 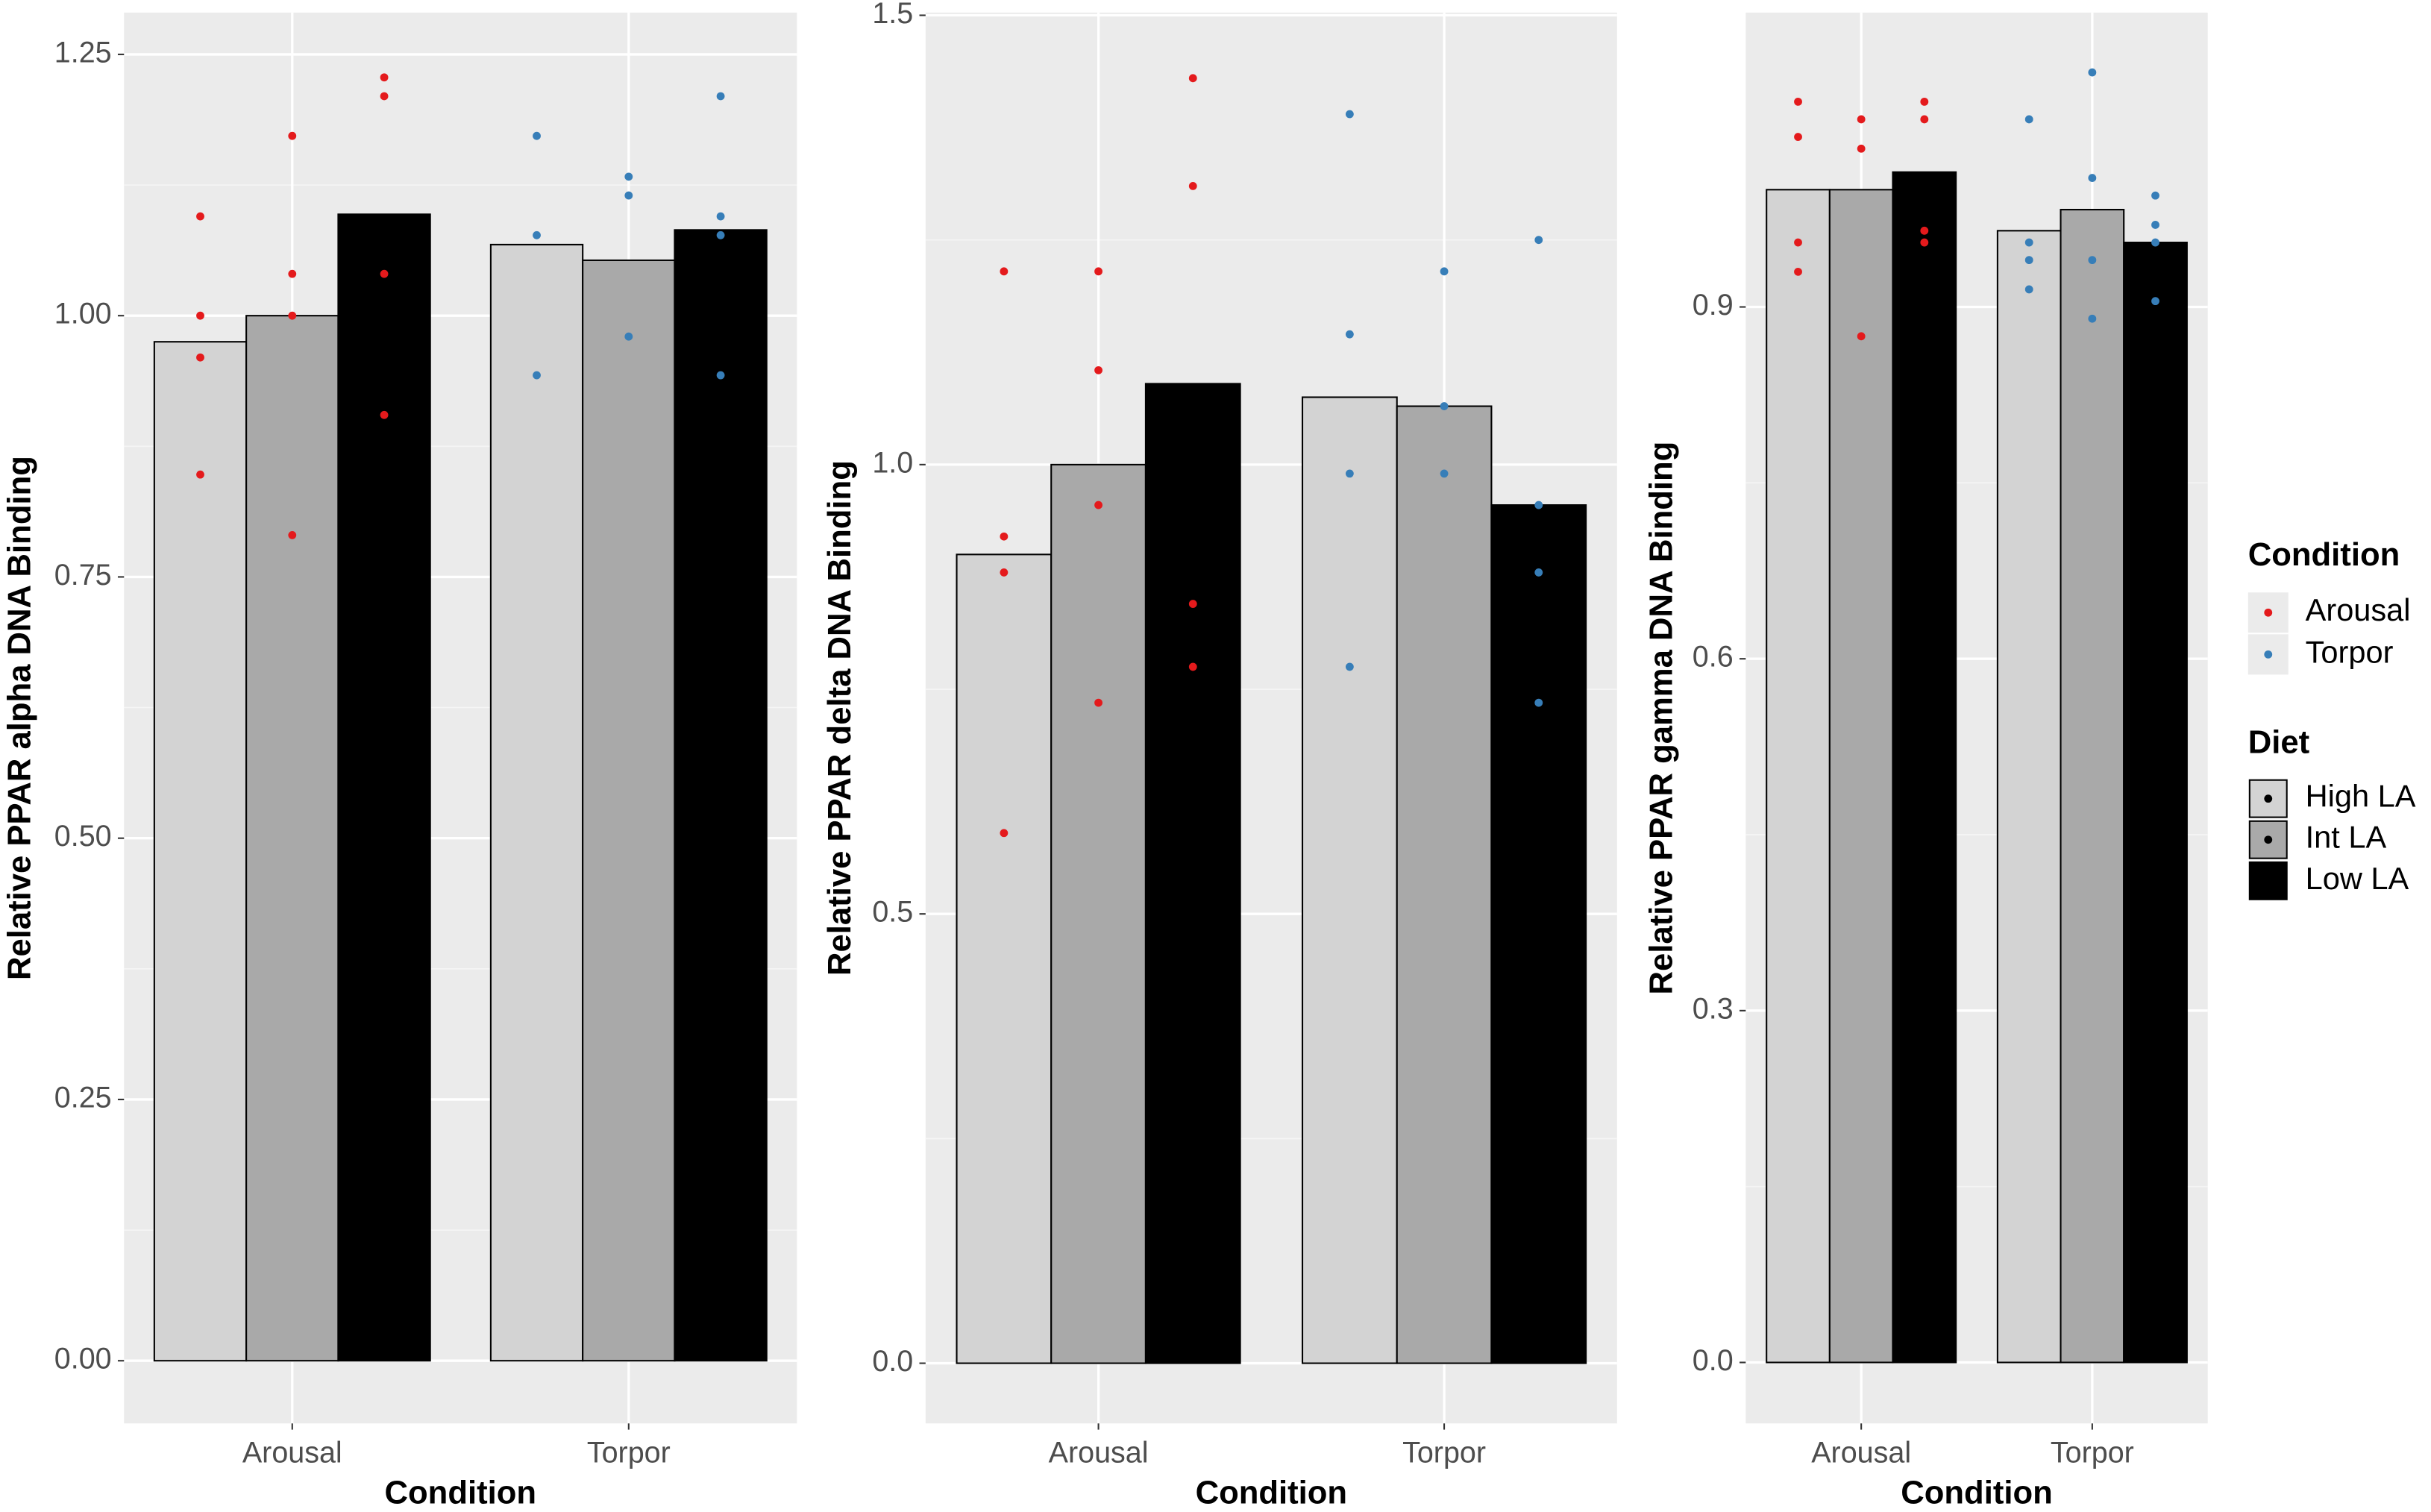 What do you see at coordinates (839, 718) in the screenshot?
I see `y-axis-title: Relative PPAR delta DNA Binding` at bounding box center [839, 718].